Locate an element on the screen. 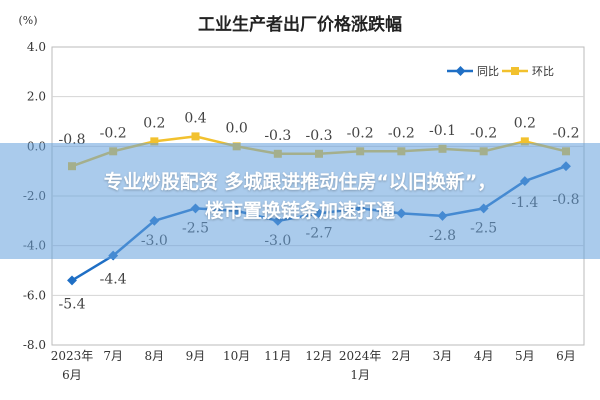 The height and width of the screenshot is (400, 600). overlay-headline: 专业炒股配资 多城跟进推动住房“以旧换新”， 楼市置换链条加速打通 is located at coordinates (300, 197).